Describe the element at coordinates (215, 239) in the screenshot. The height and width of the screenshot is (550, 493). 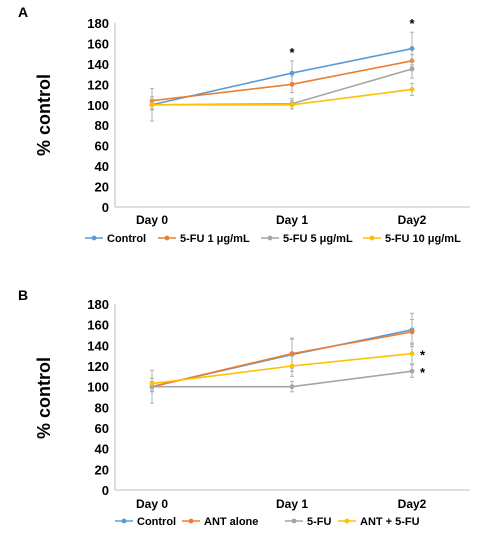
I see `legend-label: 5-FU 1 μg/mL` at that location.